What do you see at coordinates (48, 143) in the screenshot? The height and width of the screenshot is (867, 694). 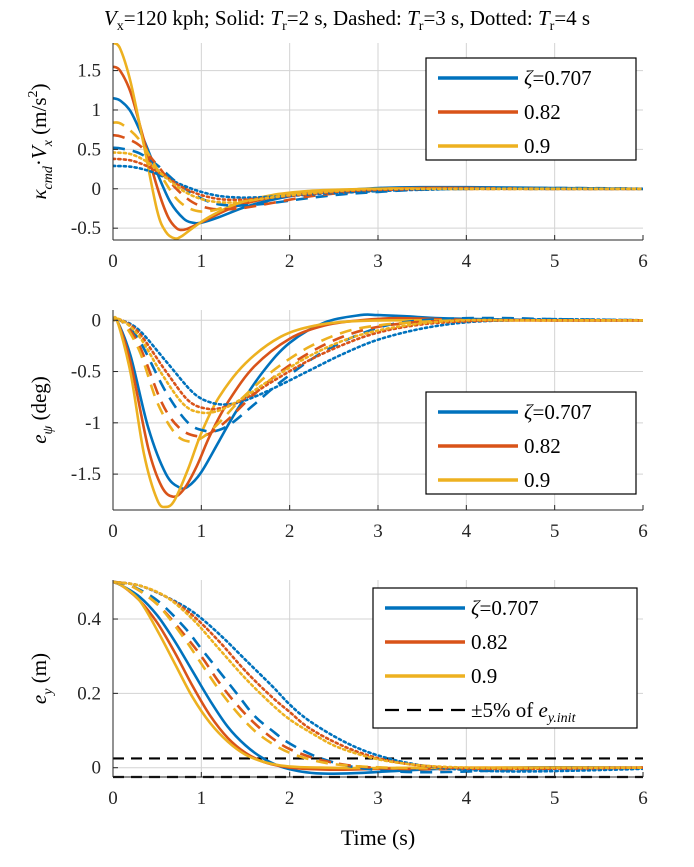 I see `ylabel-v-sub: x` at bounding box center [48, 143].